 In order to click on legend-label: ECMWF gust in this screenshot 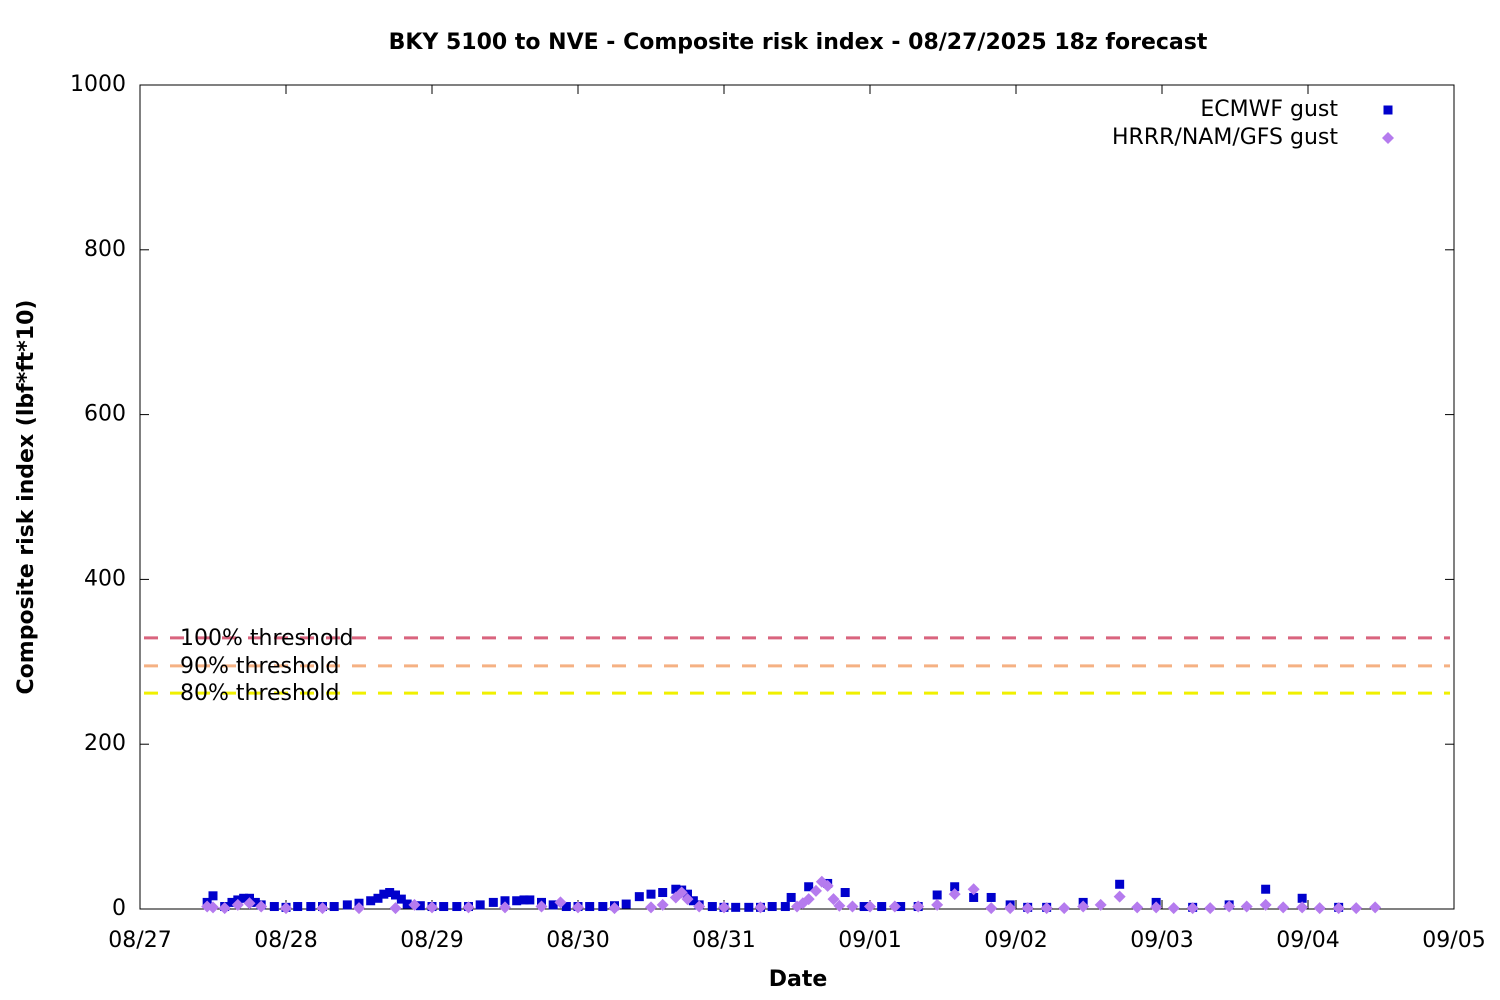, I will do `click(1269, 109)`.